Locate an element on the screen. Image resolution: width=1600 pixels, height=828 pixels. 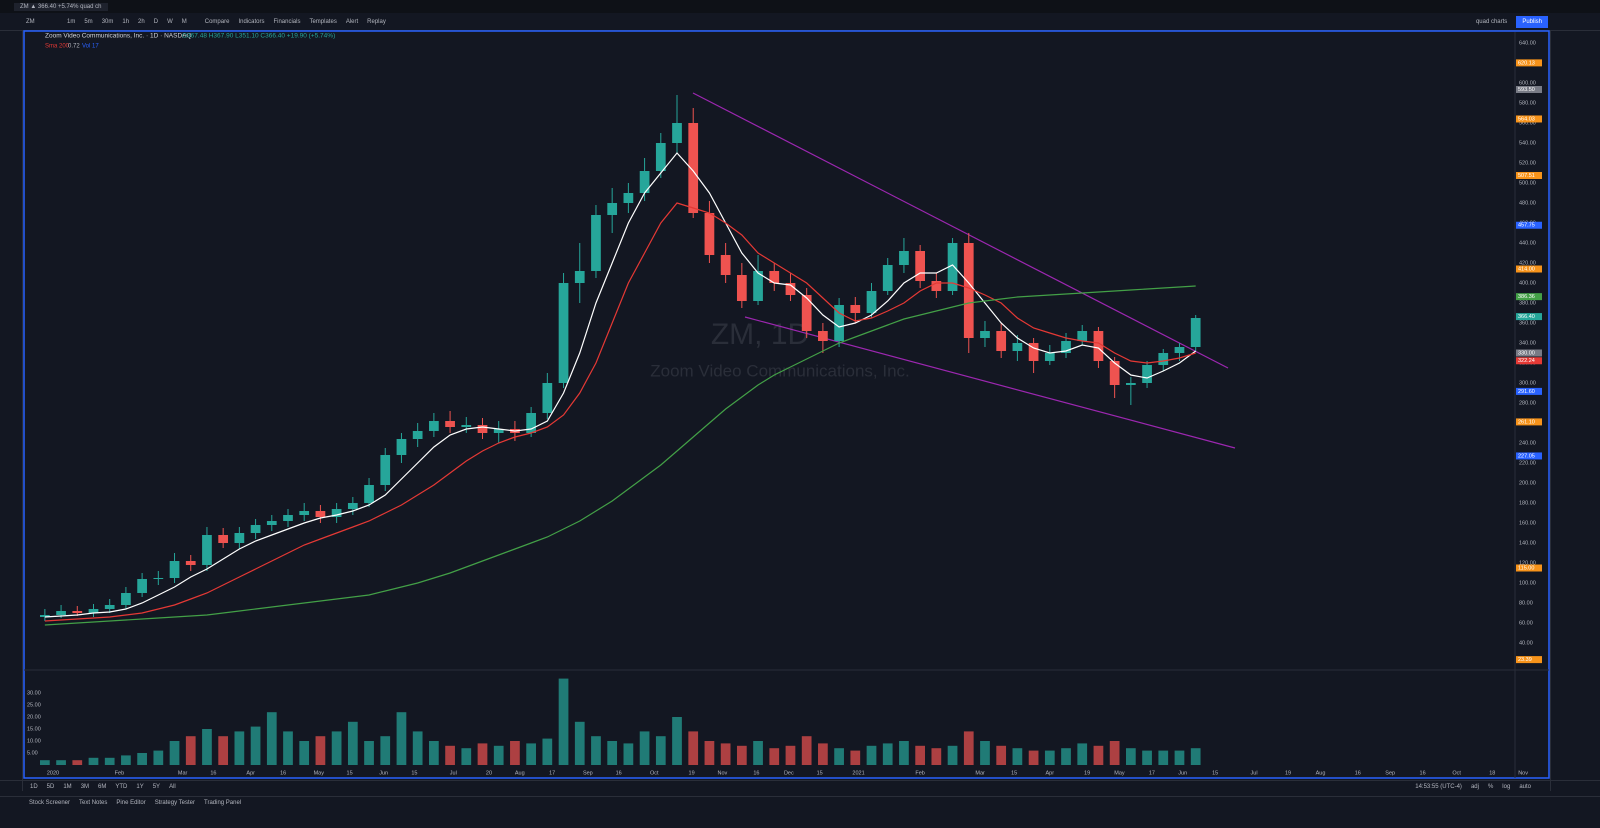
y-tick-label: 340.00 is located at coordinates (1527, 343).